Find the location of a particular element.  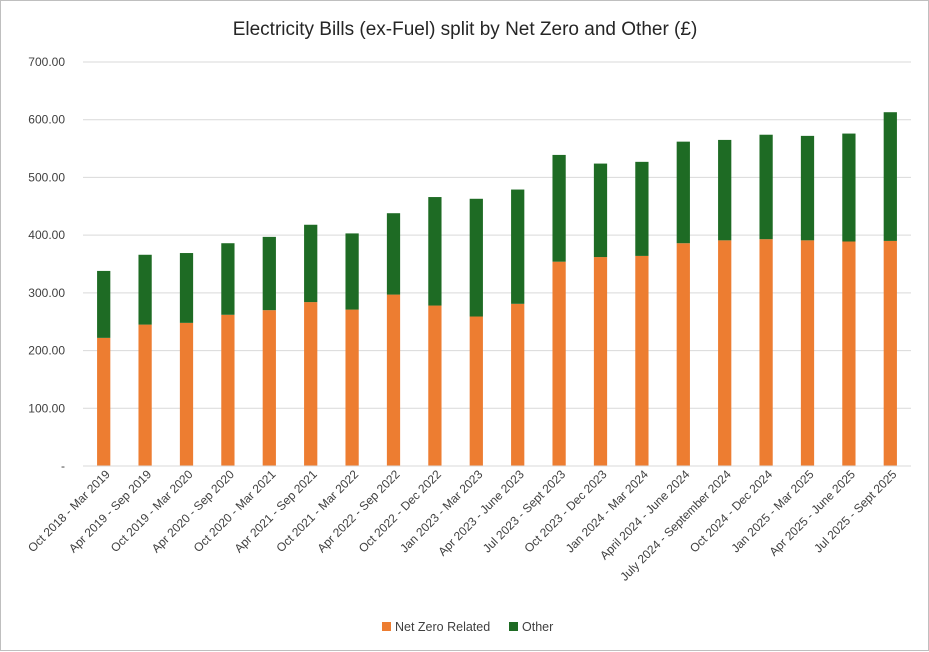

y-tick-label: 200.00 is located at coordinates (46, 351).